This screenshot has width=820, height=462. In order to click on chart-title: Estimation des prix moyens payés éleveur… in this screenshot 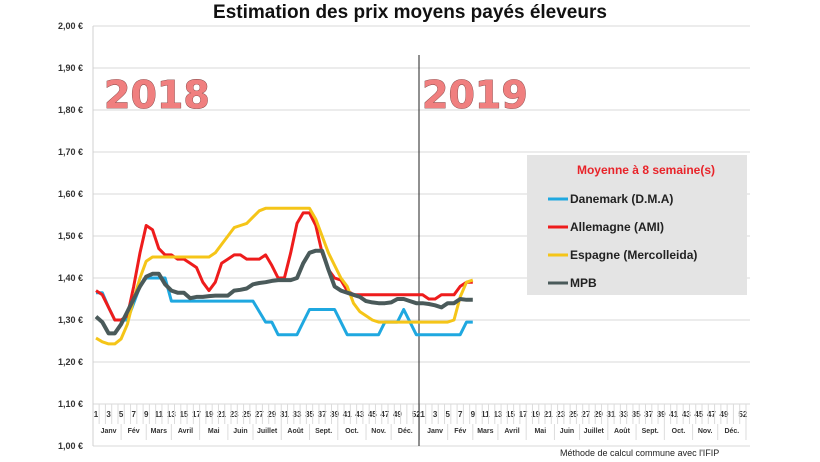, I will do `click(410, 12)`.